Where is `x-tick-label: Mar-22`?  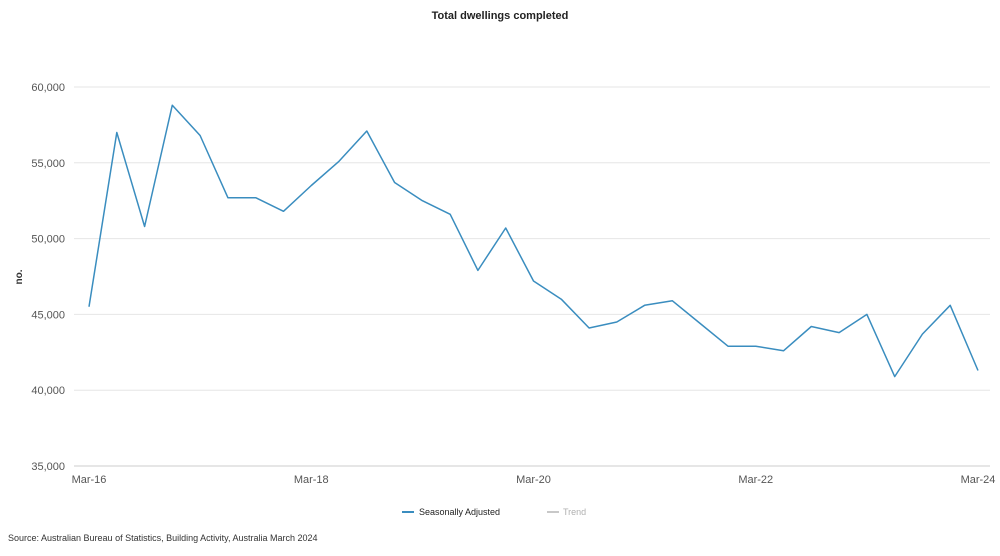
x-tick-label: Mar-22 is located at coordinates (755, 480).